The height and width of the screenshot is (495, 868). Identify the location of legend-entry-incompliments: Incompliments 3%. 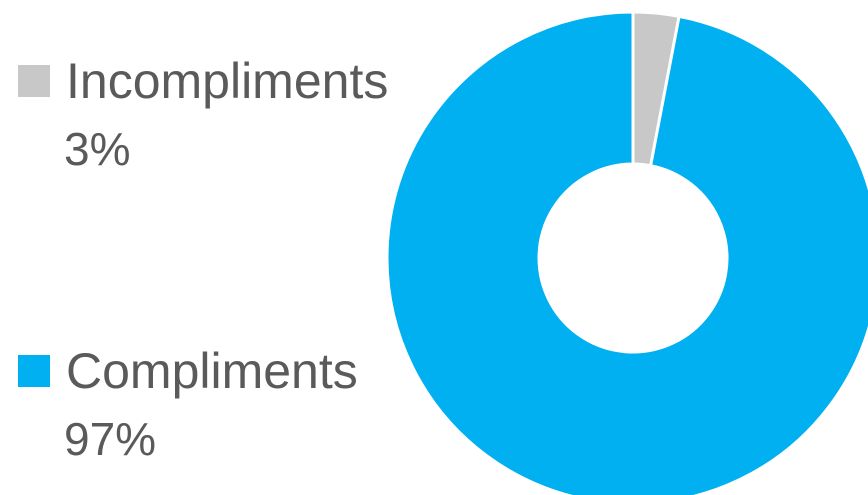
(203, 114).